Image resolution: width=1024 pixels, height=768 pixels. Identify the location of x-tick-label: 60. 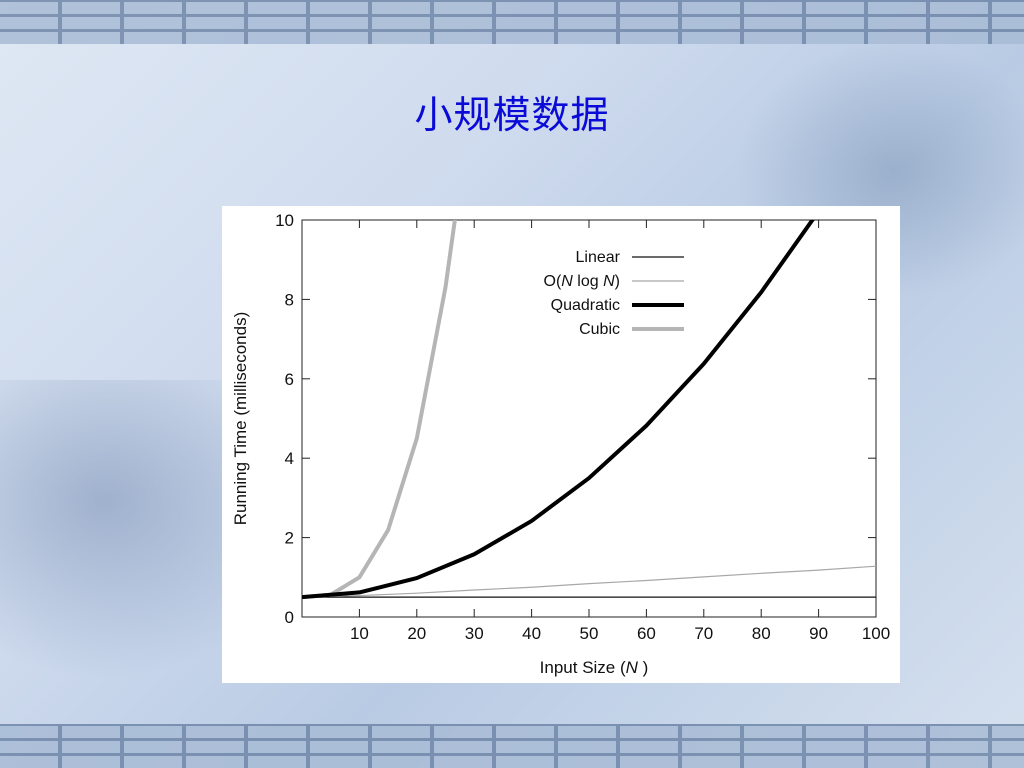
(646, 633).